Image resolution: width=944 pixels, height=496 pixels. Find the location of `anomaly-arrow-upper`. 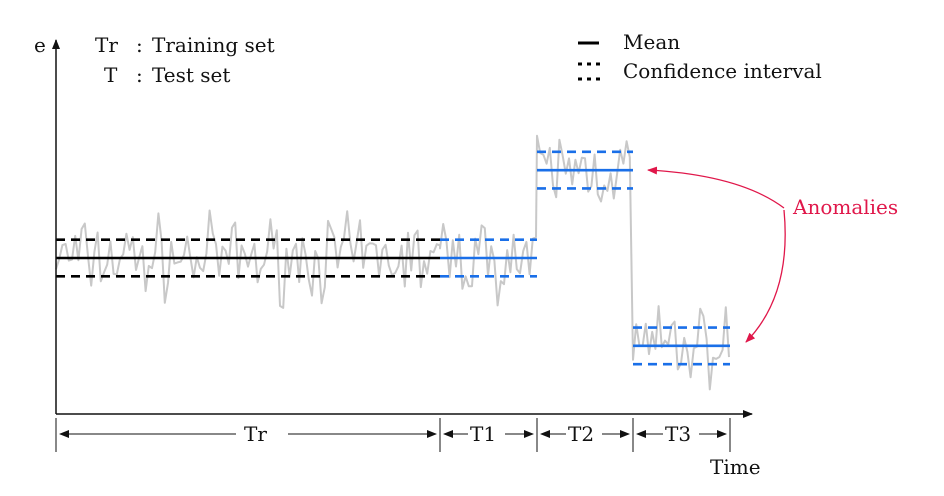

anomaly-arrow-upper is located at coordinates (716, 187).